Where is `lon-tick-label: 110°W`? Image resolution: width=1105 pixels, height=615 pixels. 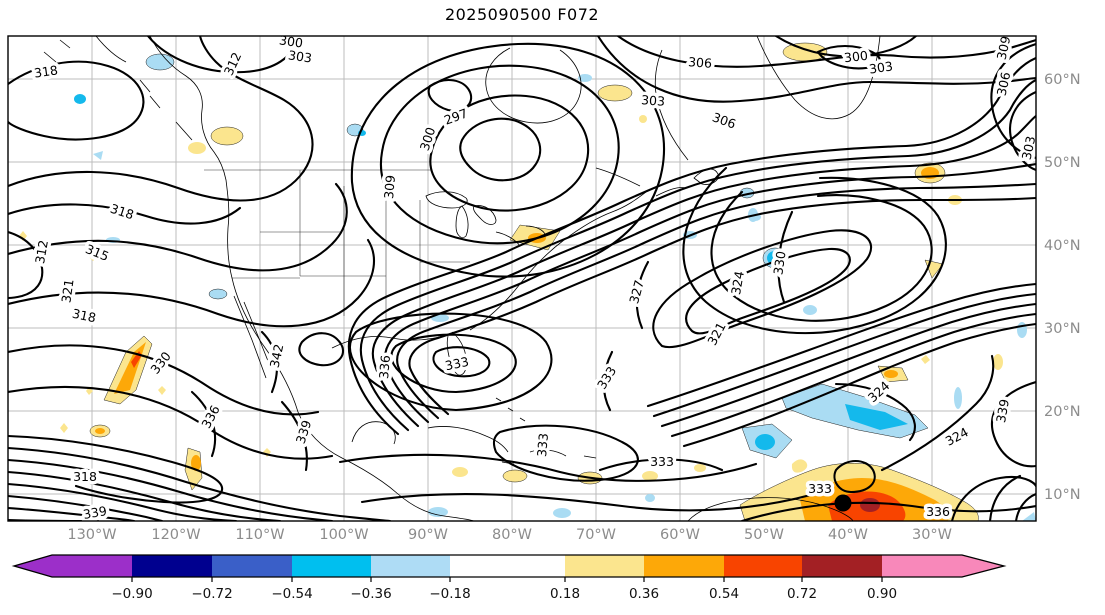 lon-tick-label: 110°W is located at coordinates (259, 535).